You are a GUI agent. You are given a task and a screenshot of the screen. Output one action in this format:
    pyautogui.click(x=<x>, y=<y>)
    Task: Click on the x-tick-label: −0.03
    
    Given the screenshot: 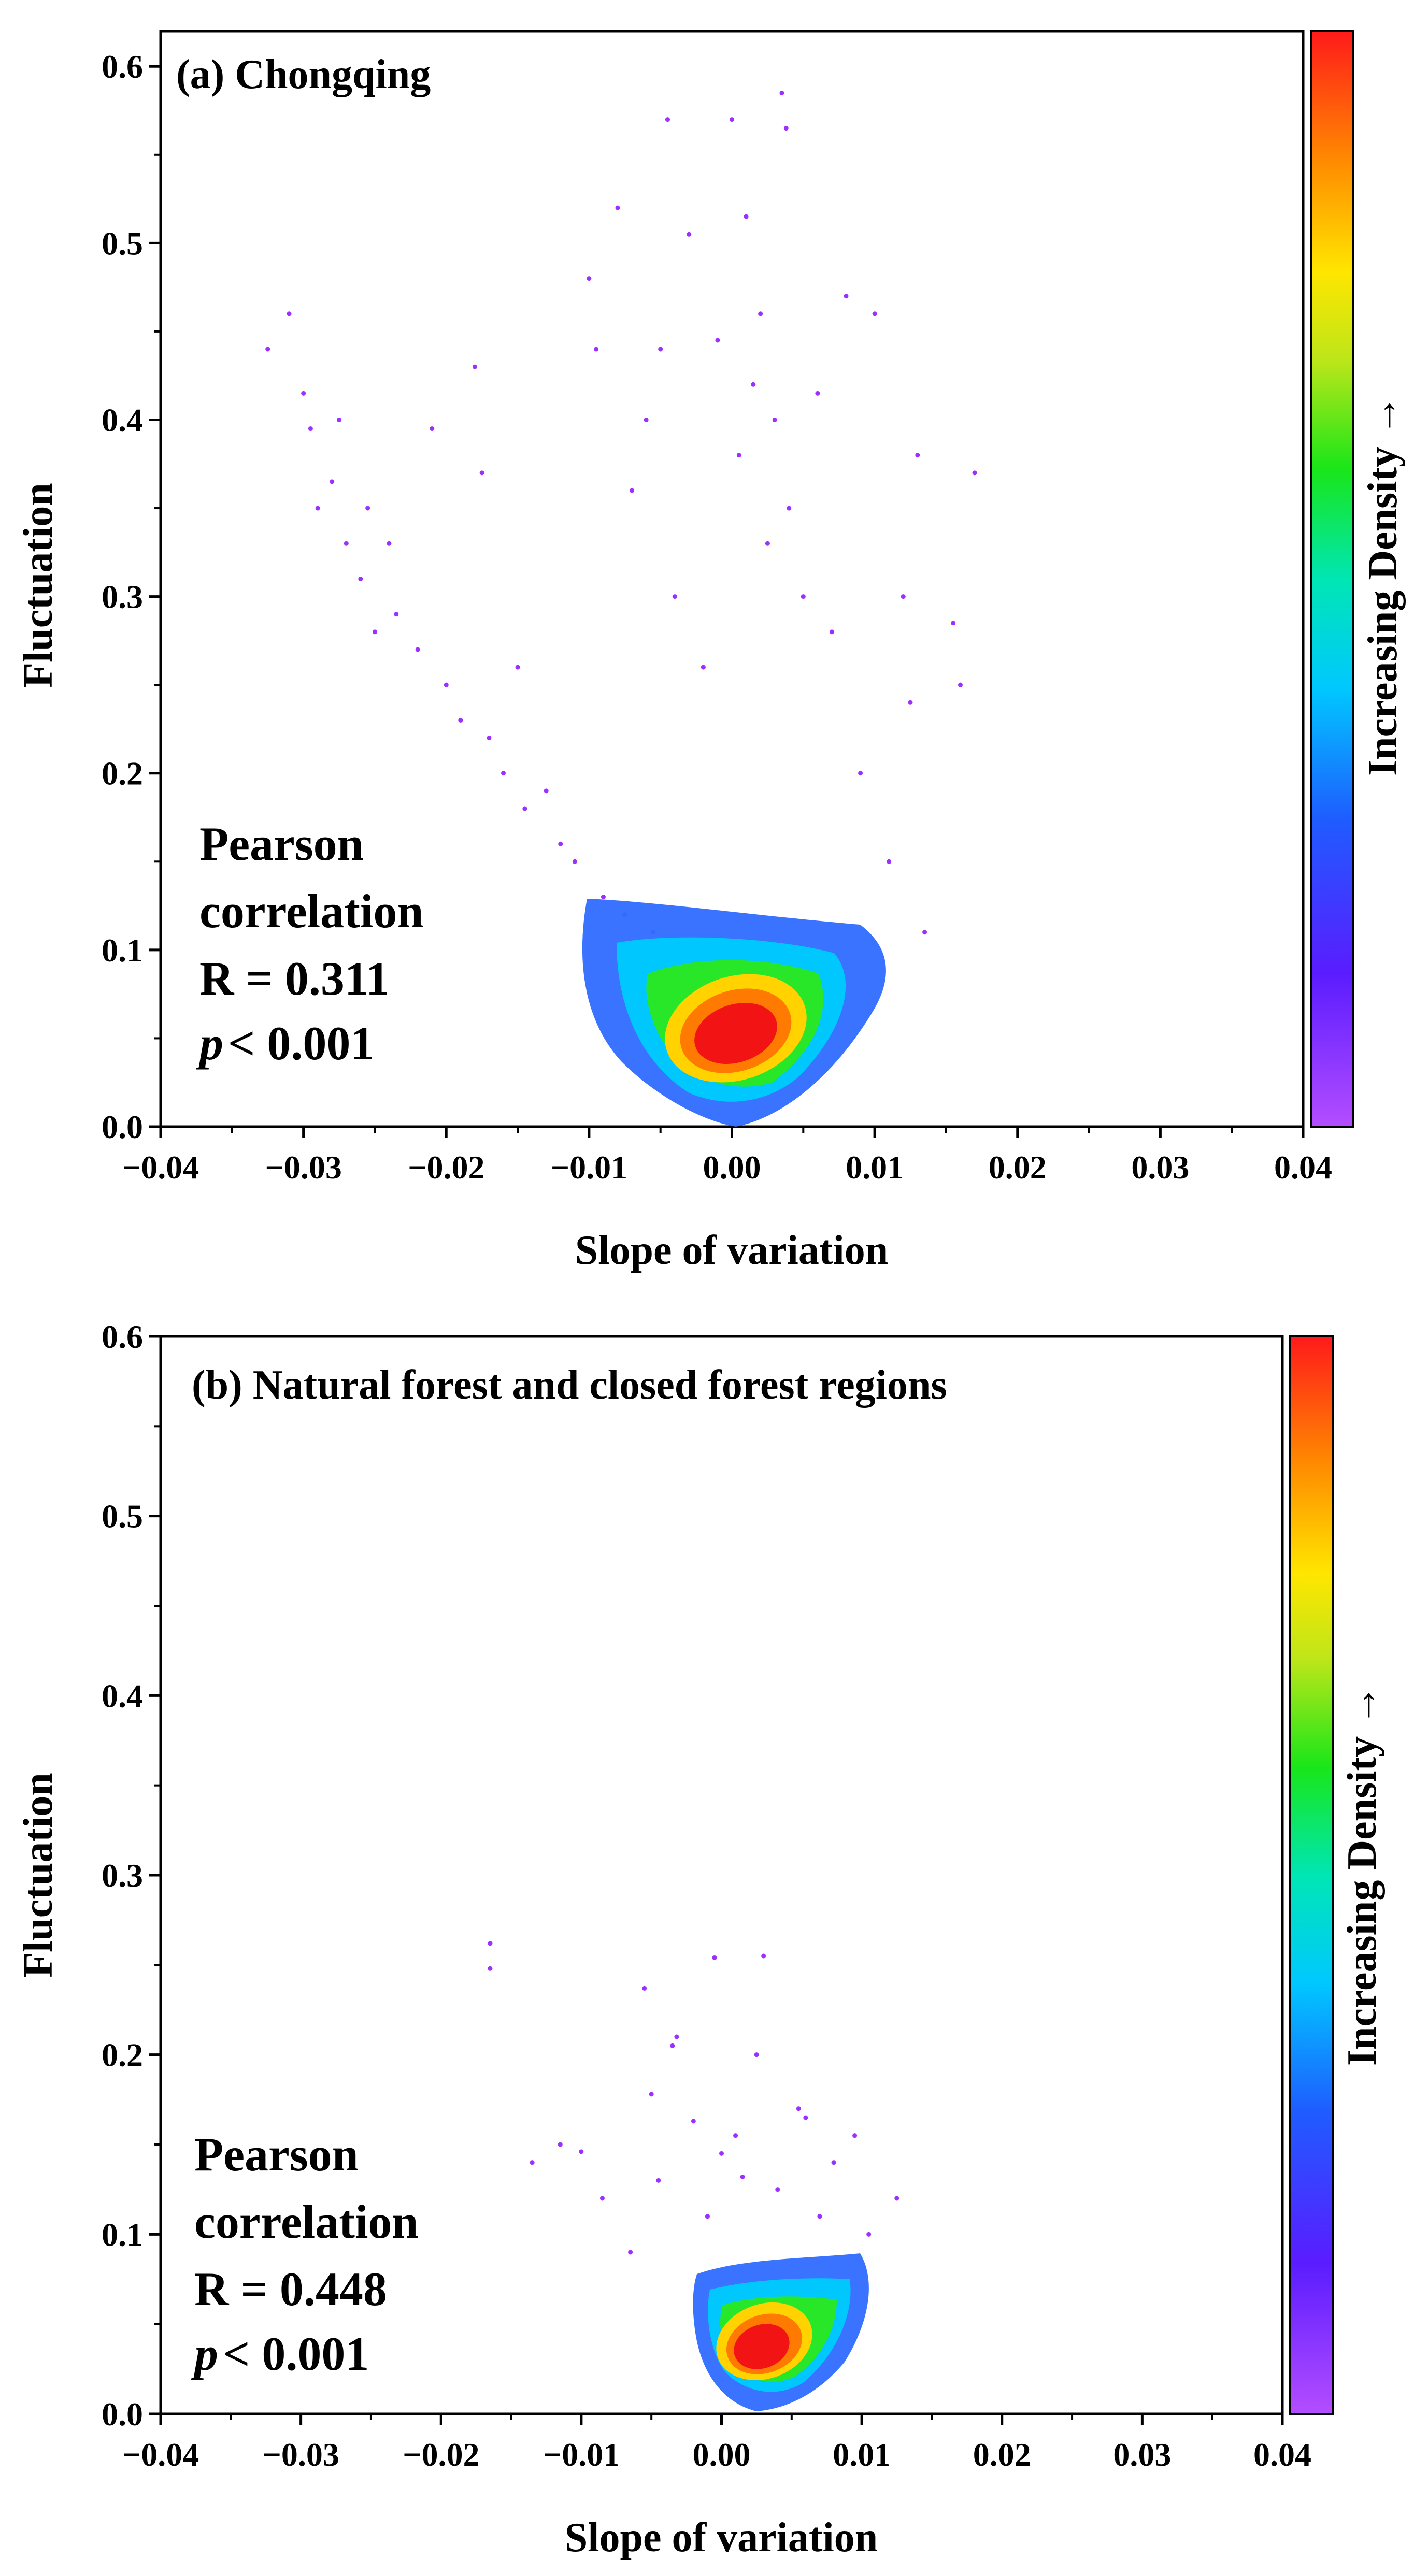 What is the action you would take?
    pyautogui.click(x=300, y=2454)
    